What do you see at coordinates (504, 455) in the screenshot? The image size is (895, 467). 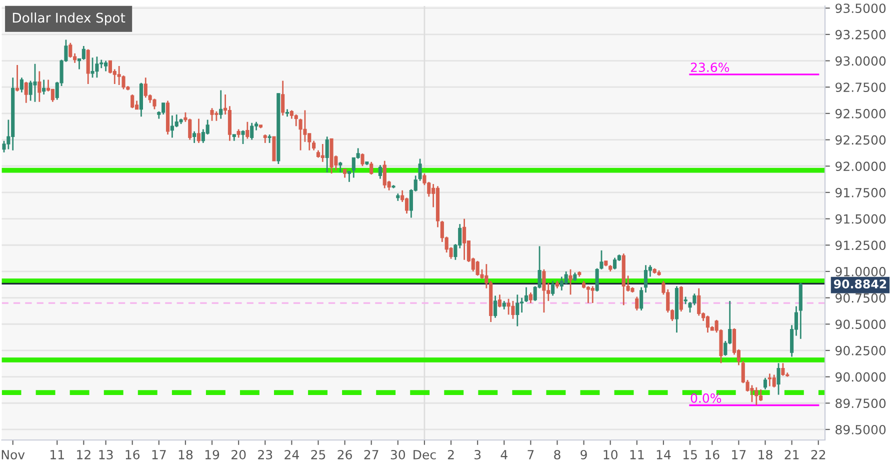 I see `x-tick-label: 4` at bounding box center [504, 455].